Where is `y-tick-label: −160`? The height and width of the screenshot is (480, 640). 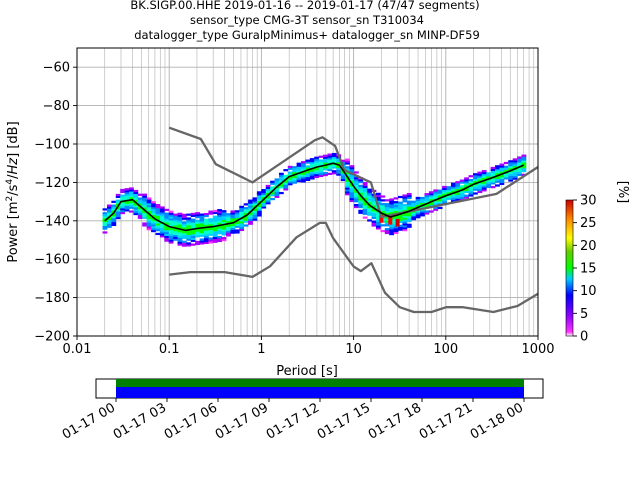
y-tick-label: −160 is located at coordinates (52, 260).